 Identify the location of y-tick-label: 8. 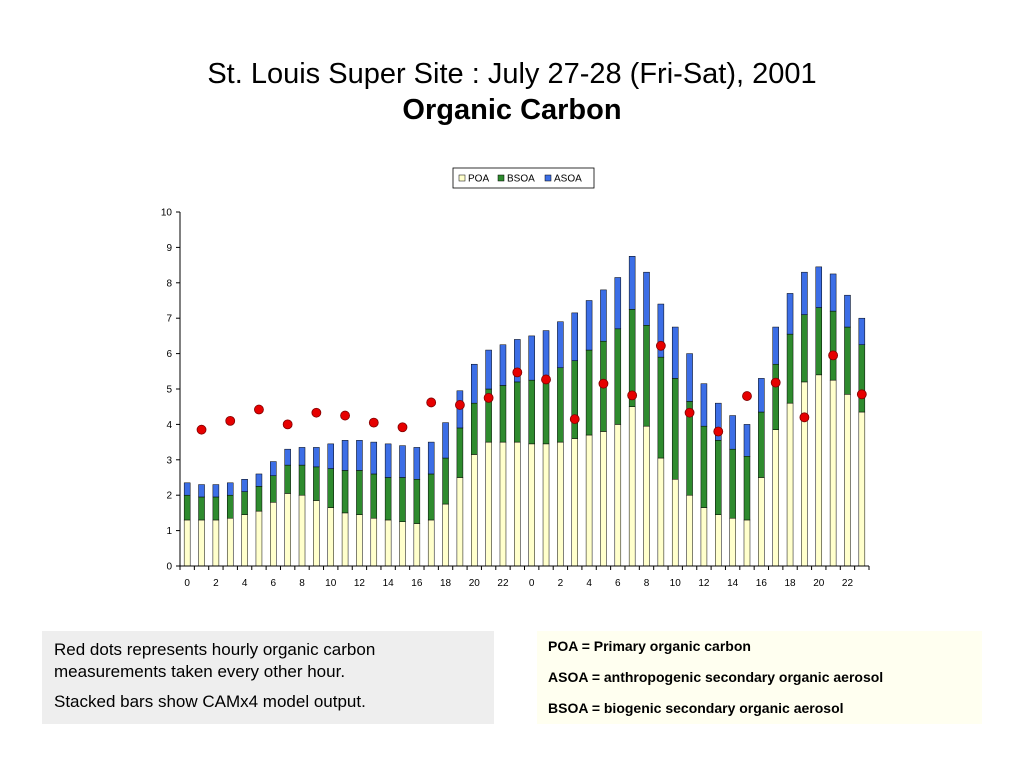
(169, 283).